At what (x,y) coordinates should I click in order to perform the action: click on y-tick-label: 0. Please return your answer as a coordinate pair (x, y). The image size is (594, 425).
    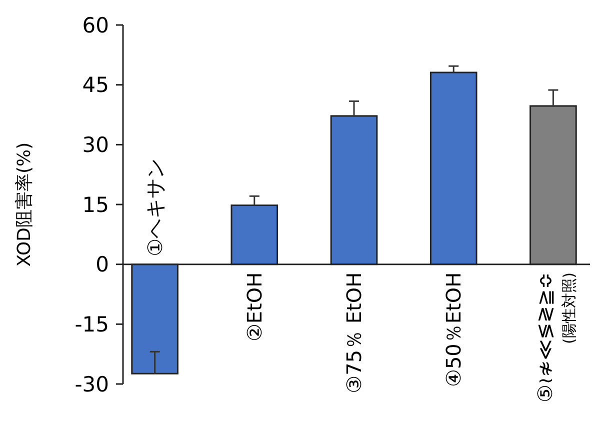
    Looking at the image, I should click on (102, 264).